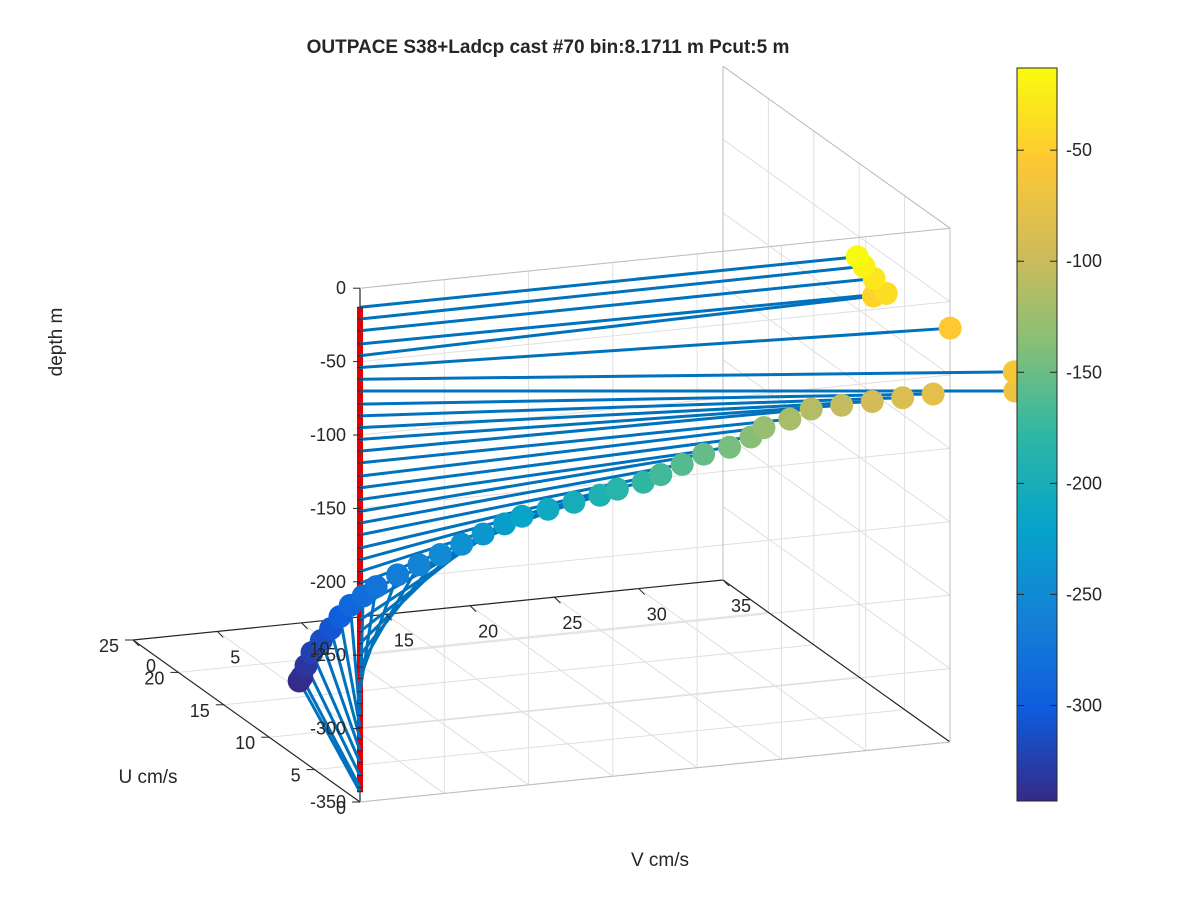 The image size is (1200, 900). Describe the element at coordinates (328, 802) in the screenshot. I see `z-tick-label: -350` at that location.